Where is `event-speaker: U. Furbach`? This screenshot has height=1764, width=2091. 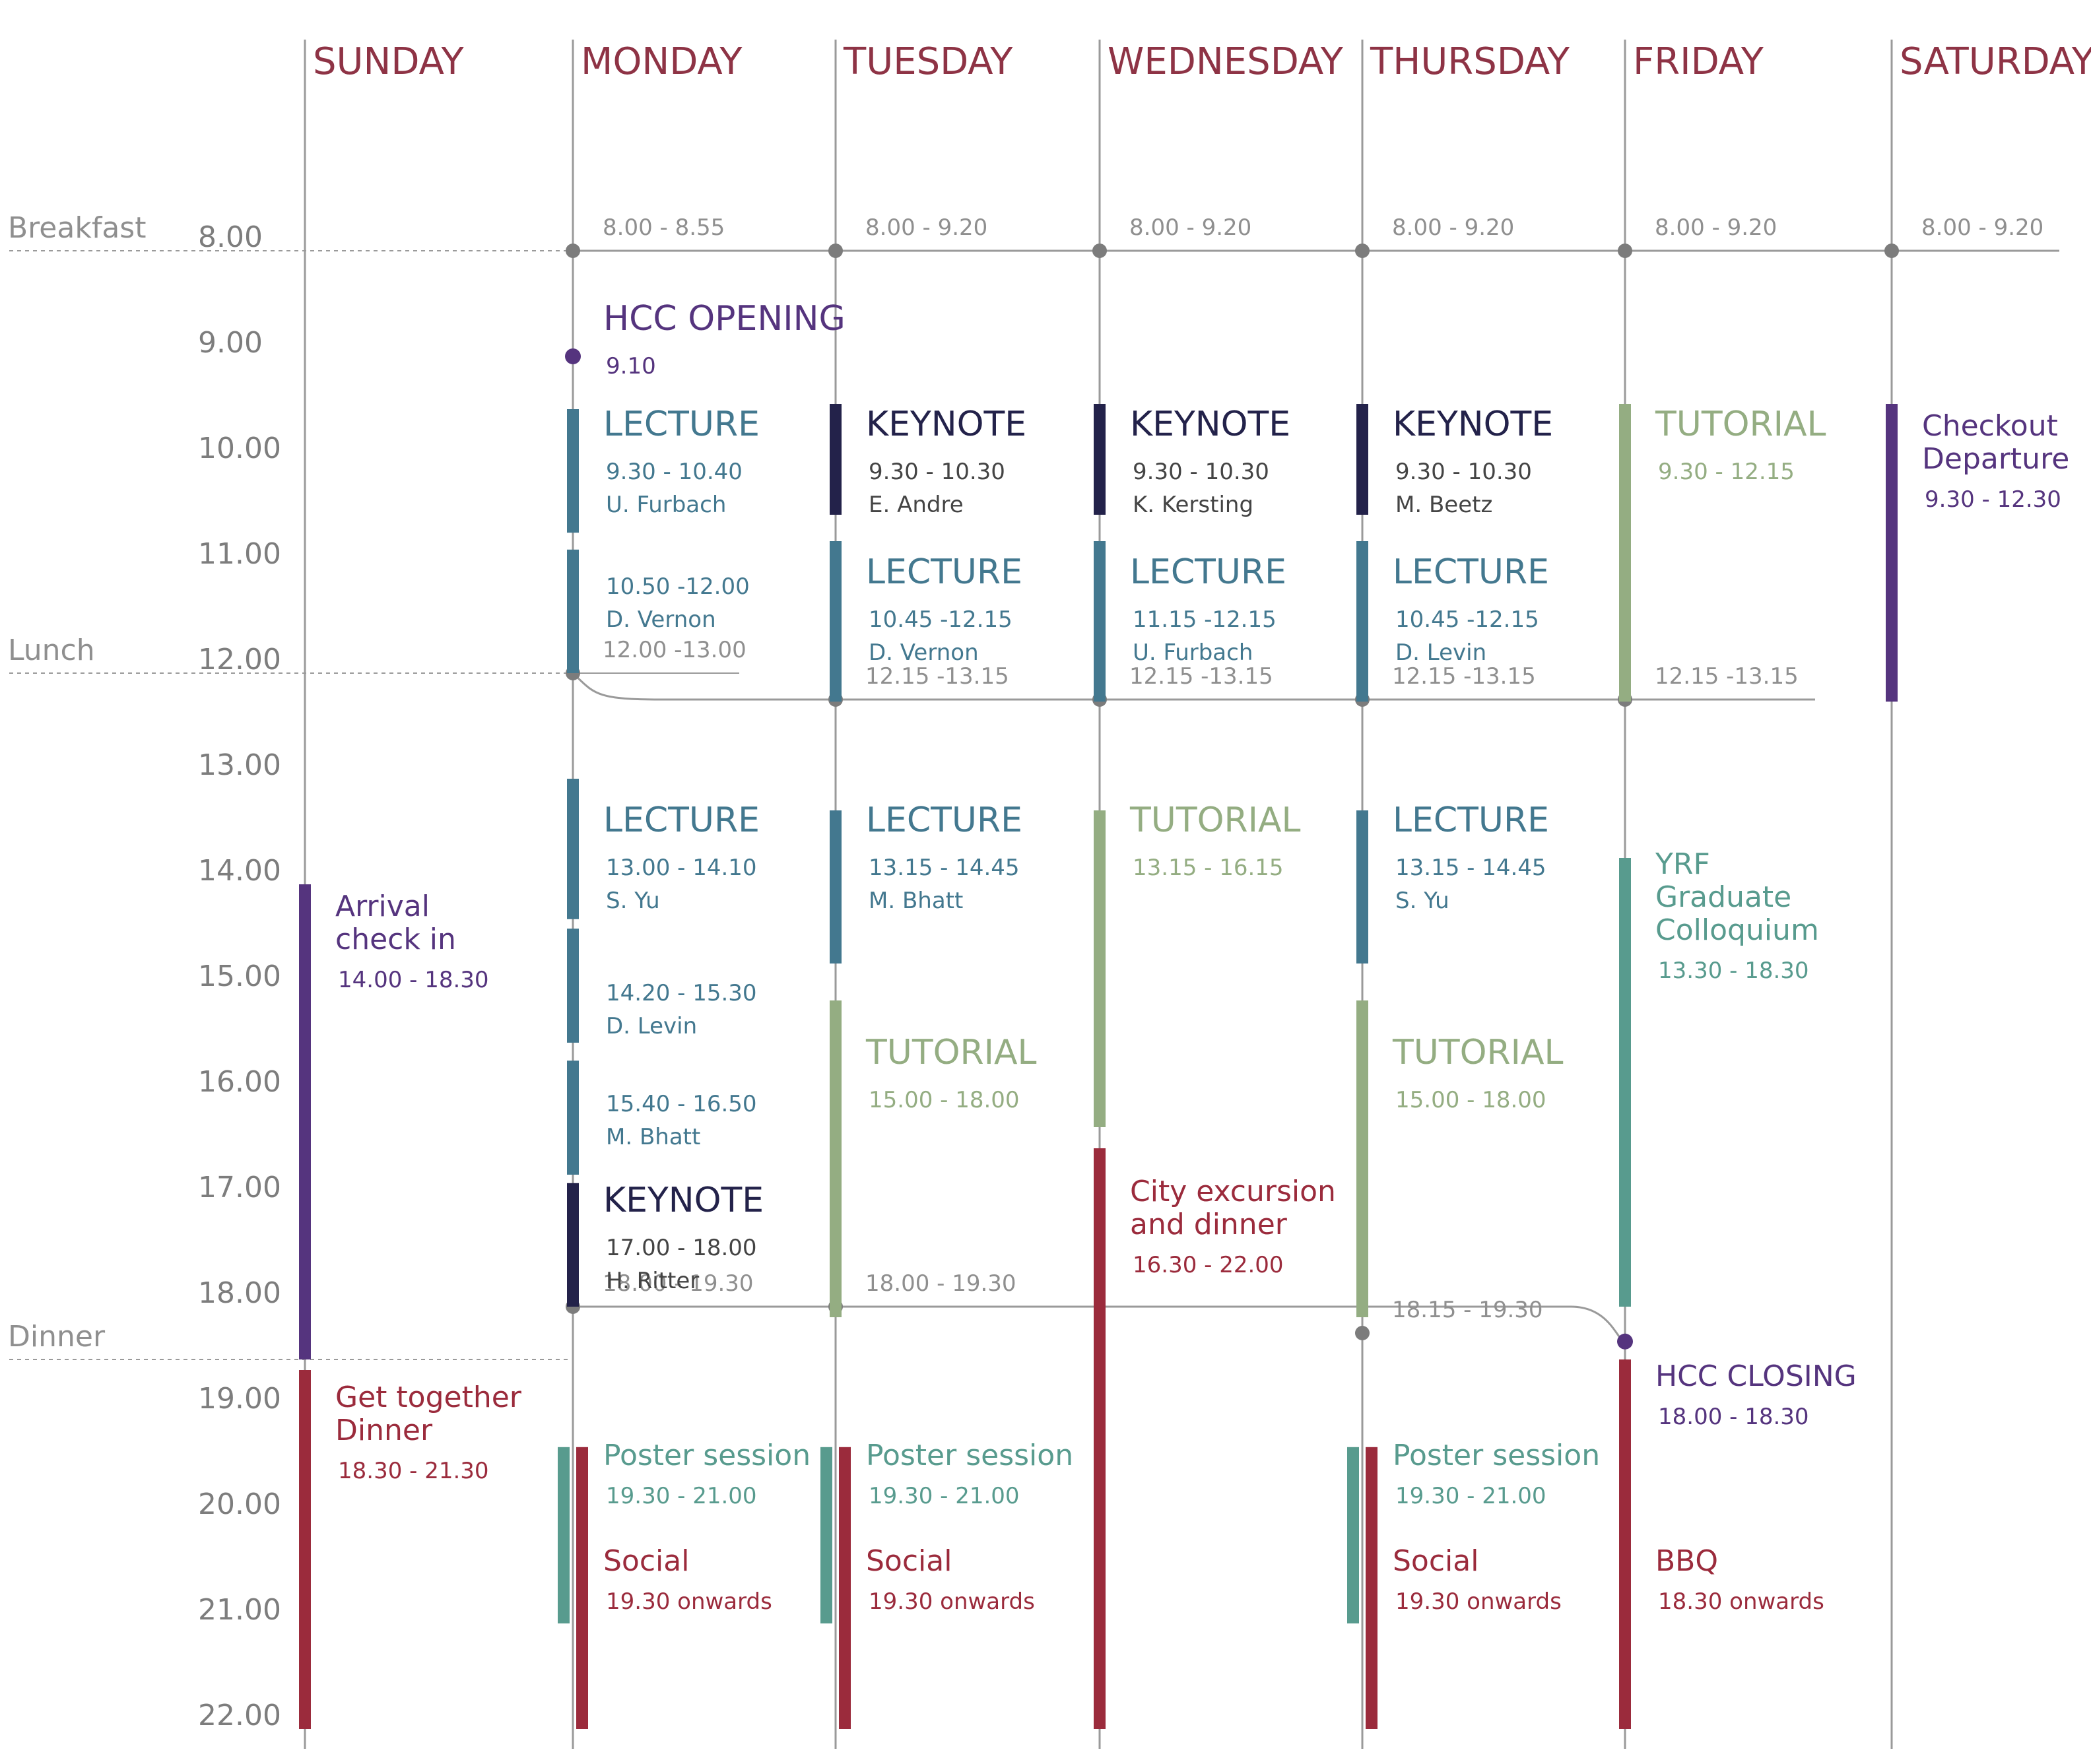
event-speaker: U. Furbach is located at coordinates (1193, 652).